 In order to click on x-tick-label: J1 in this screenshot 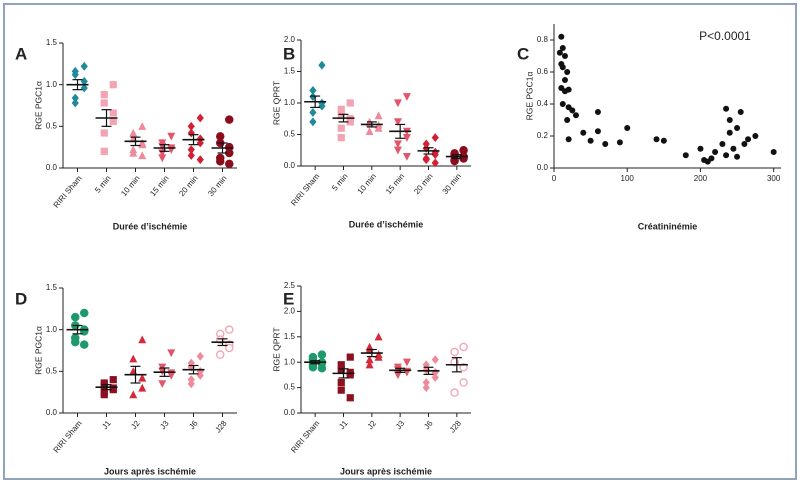, I will do `click(106, 424)`.